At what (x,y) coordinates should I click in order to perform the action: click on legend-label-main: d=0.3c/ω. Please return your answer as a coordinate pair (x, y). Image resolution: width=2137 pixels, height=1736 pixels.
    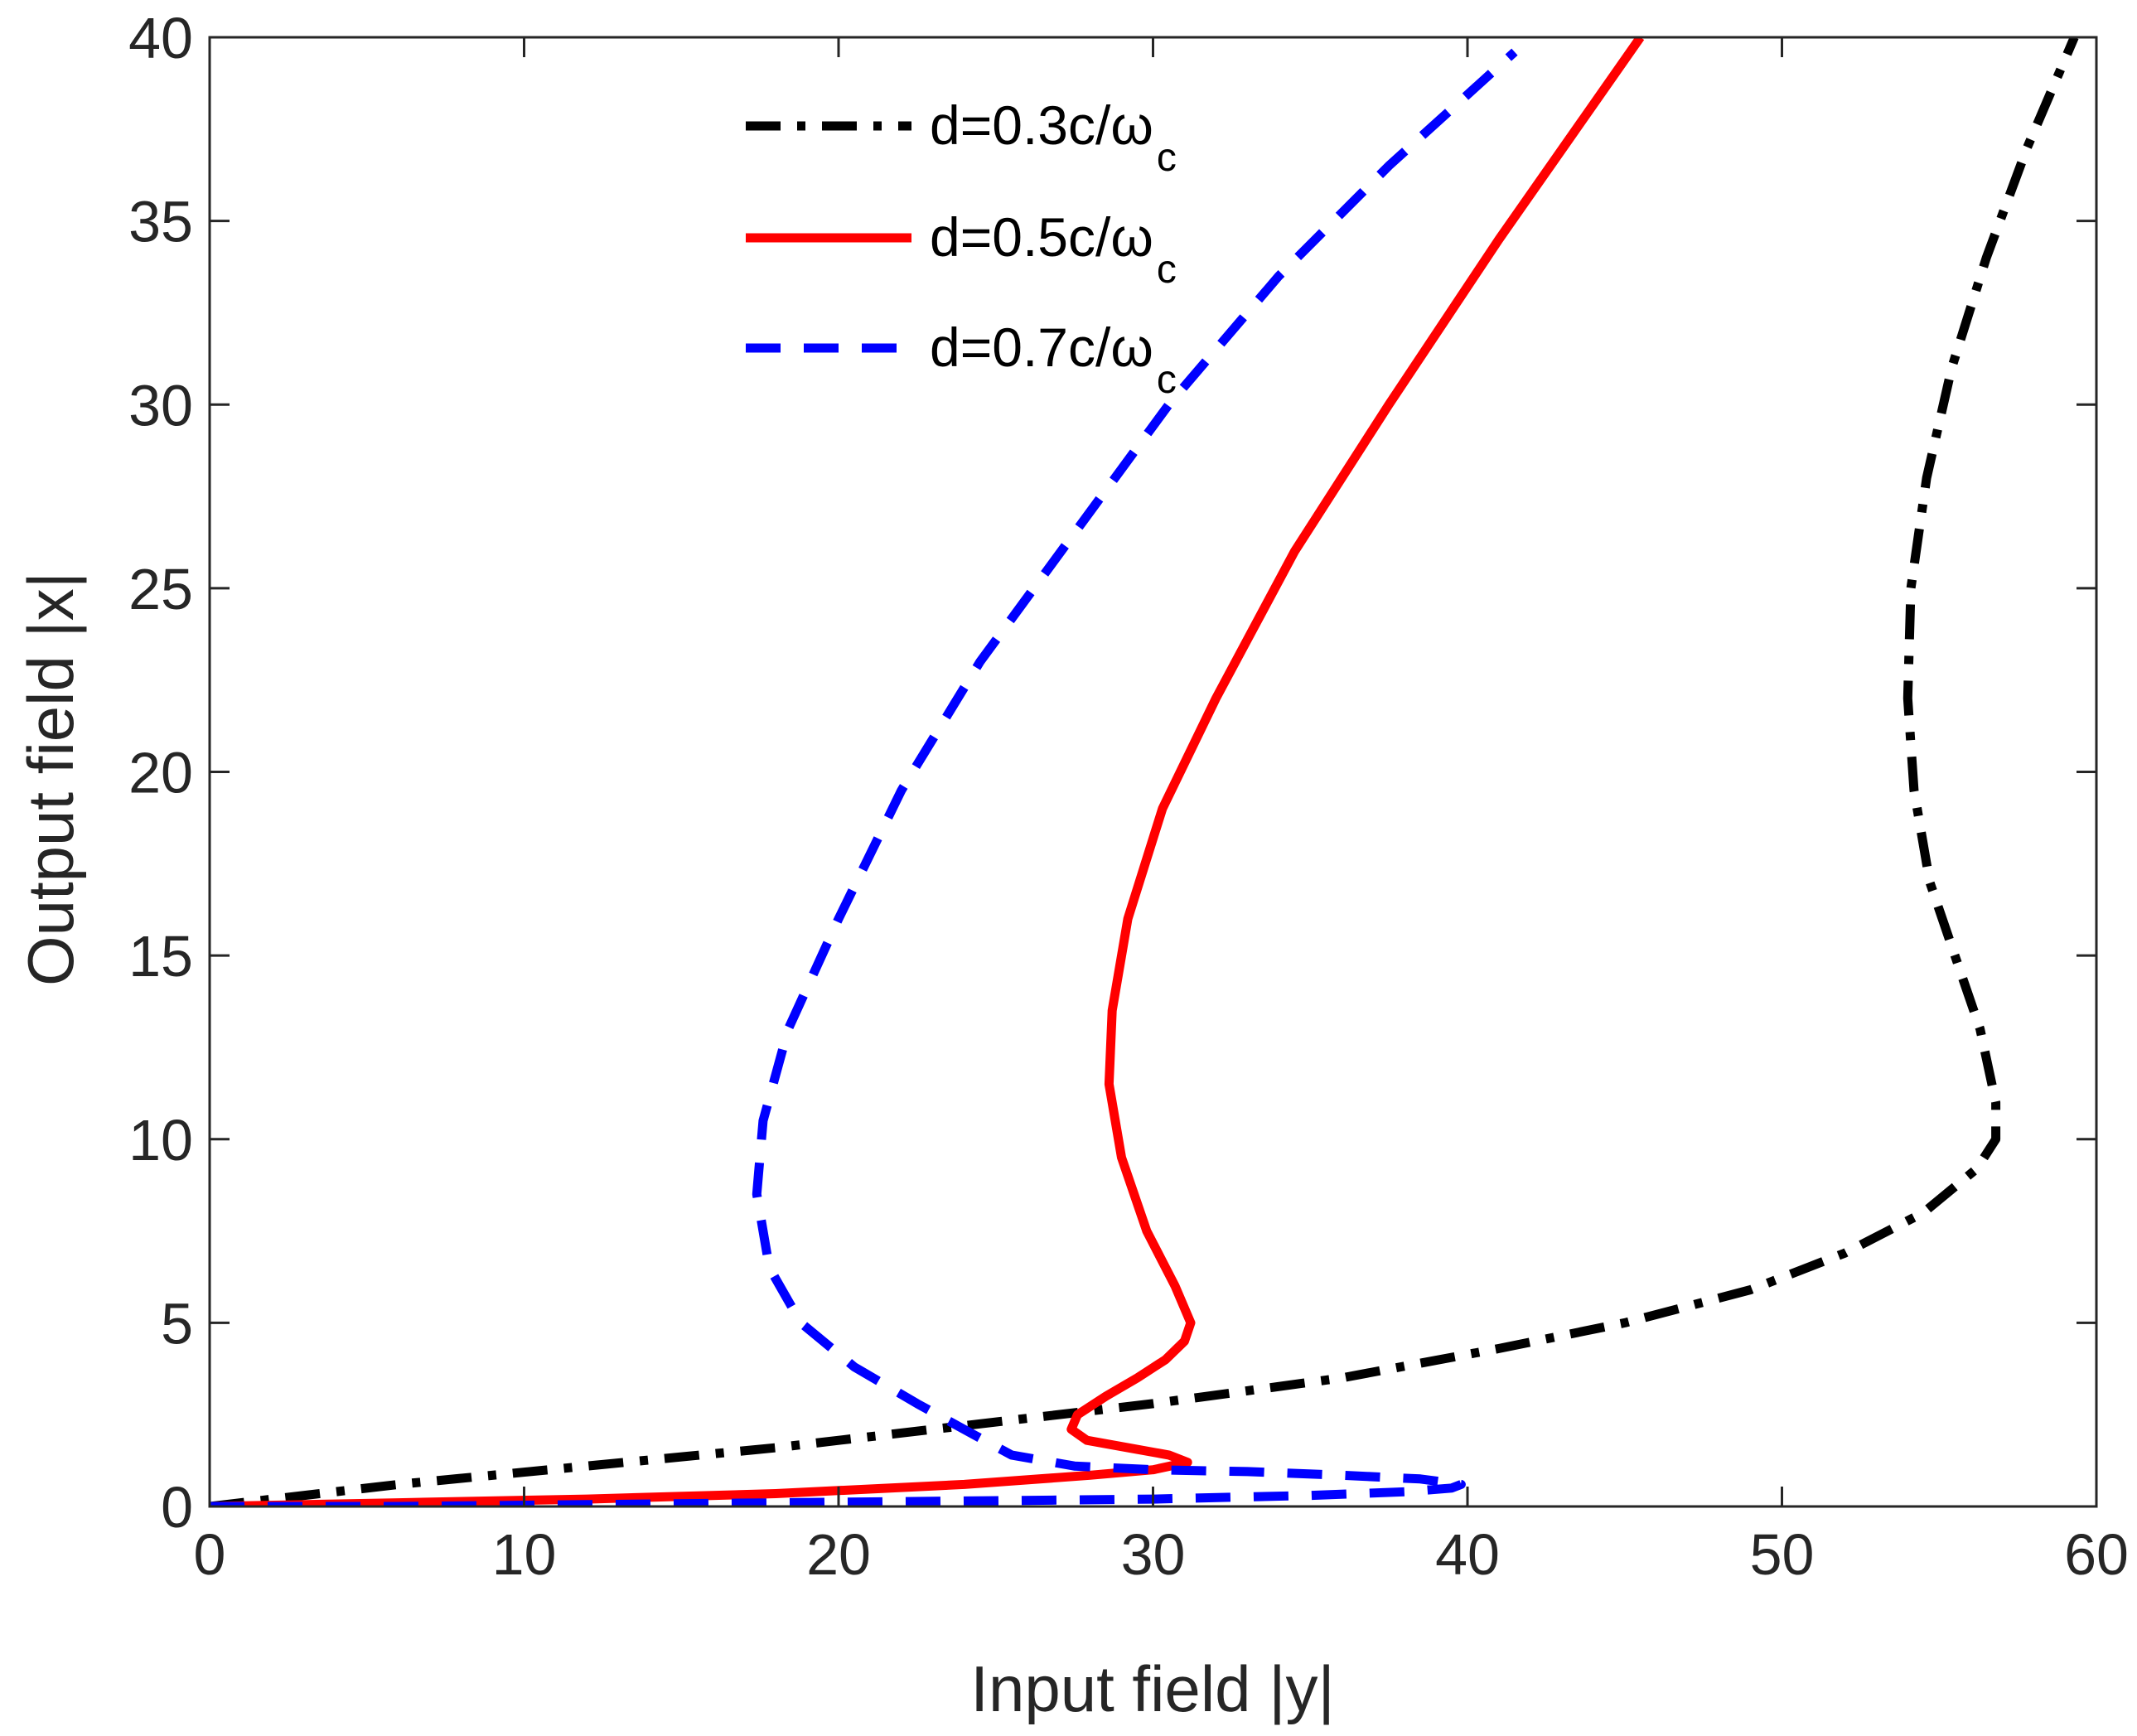
    Looking at the image, I should click on (1041, 125).